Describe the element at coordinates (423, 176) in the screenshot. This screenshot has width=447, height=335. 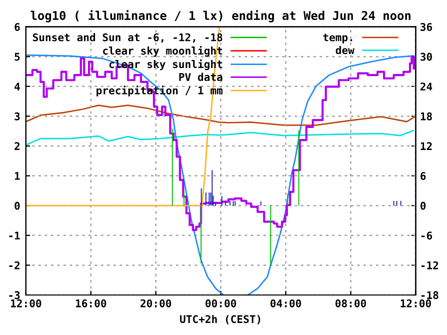
I see `y2-tick-label: 6` at that location.